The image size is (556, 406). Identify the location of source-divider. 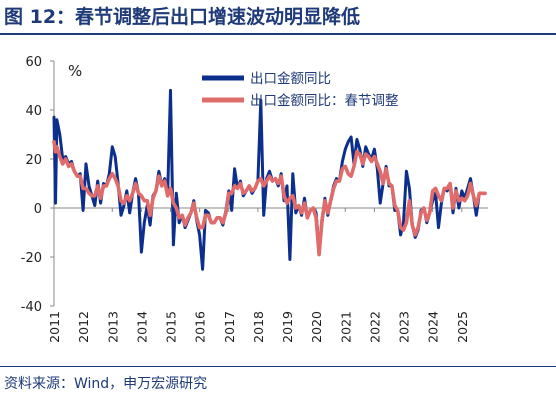
(278, 366).